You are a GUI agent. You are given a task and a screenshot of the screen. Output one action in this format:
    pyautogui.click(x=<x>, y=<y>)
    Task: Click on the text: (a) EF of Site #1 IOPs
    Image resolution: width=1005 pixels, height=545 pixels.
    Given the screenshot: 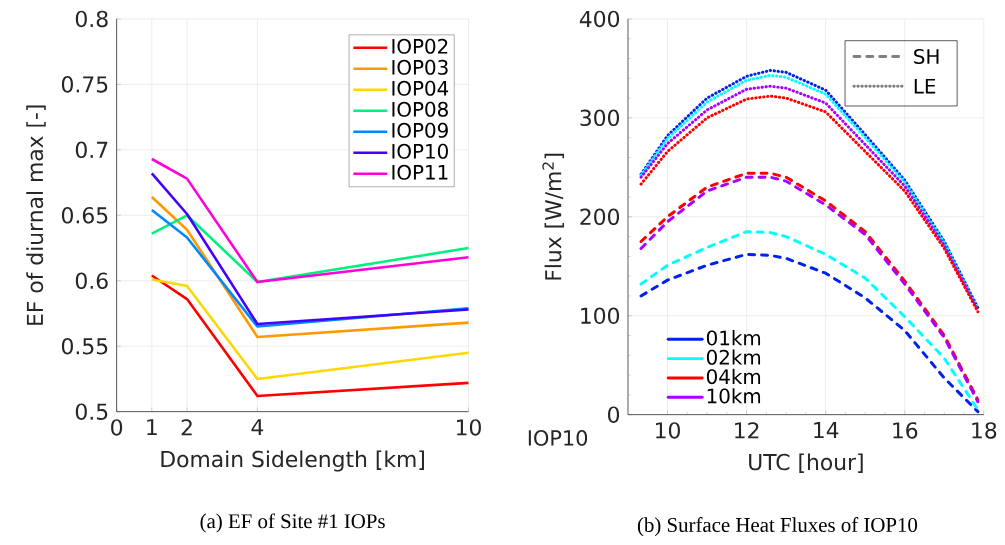 What is the action you would take?
    pyautogui.click(x=292, y=523)
    